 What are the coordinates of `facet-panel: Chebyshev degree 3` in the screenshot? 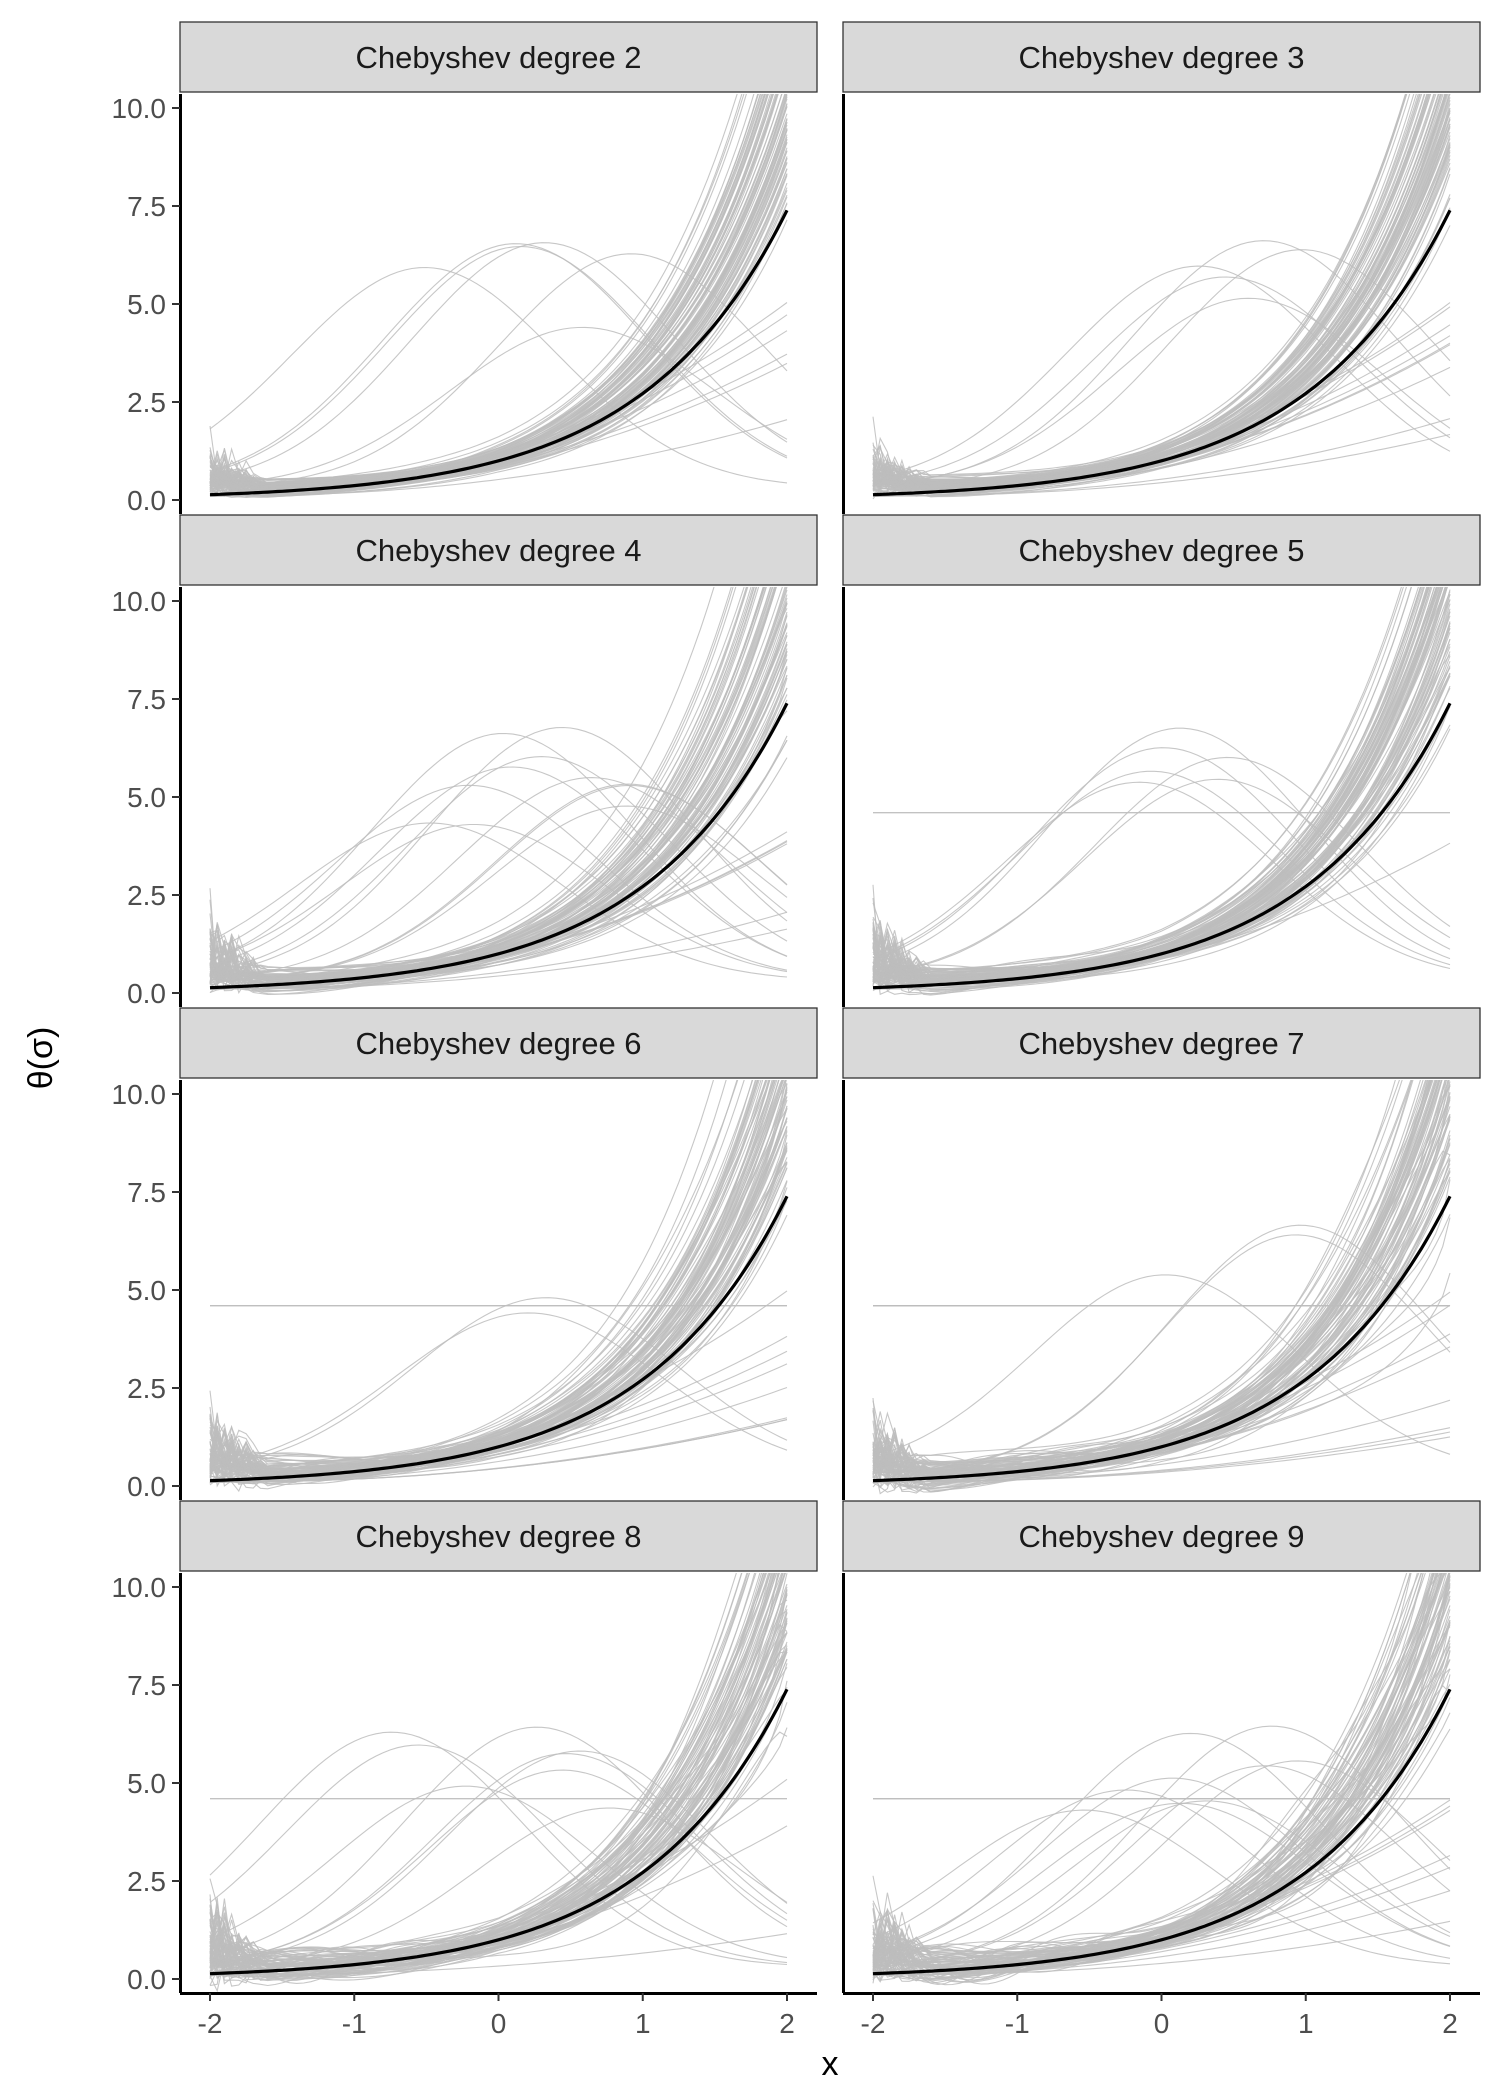 It's located at (1161, 267).